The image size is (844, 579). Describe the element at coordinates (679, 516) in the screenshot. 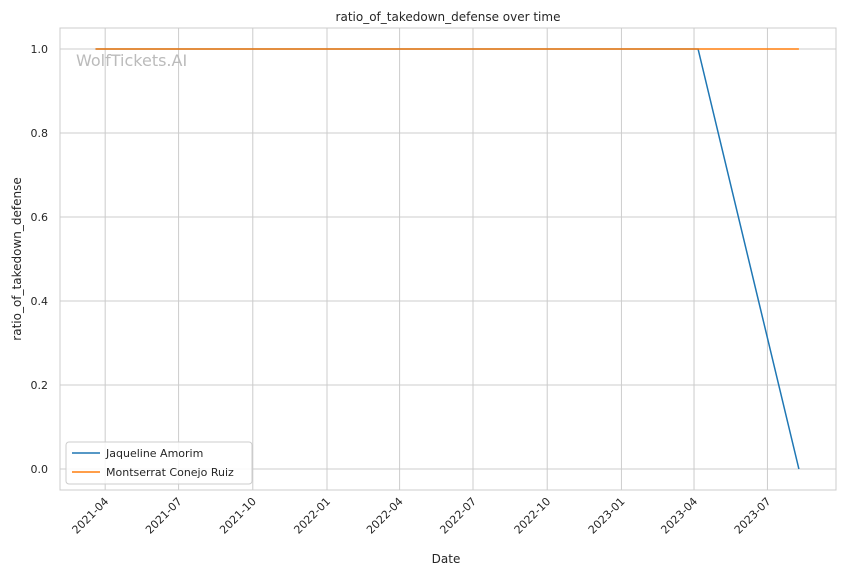

I see `x-tick-label: 2023-04` at that location.